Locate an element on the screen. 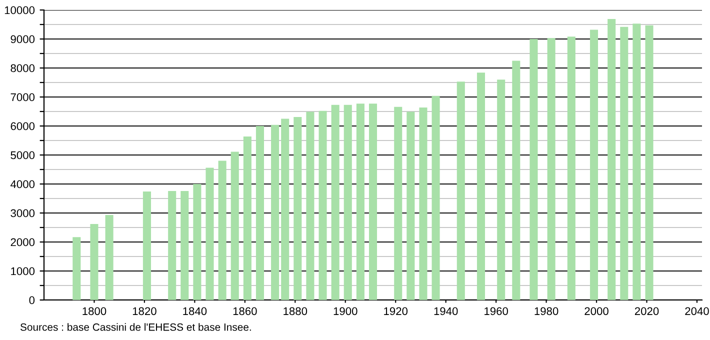 This screenshot has width=710, height=340. y-tick-label: 10000 is located at coordinates (19, 10).